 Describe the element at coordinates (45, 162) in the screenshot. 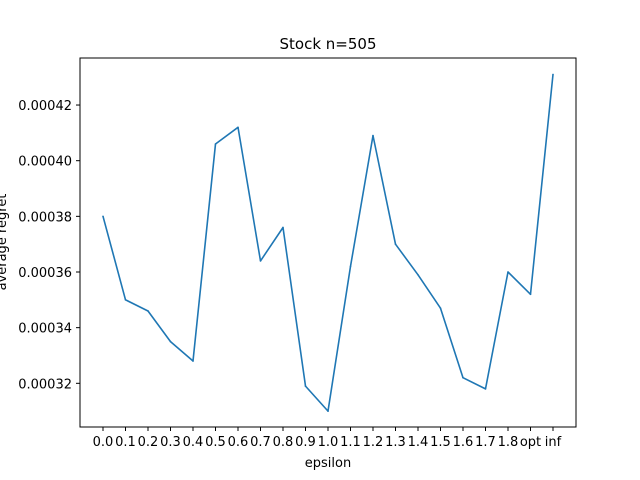

I see `y-tick-label: 0.00040` at that location.